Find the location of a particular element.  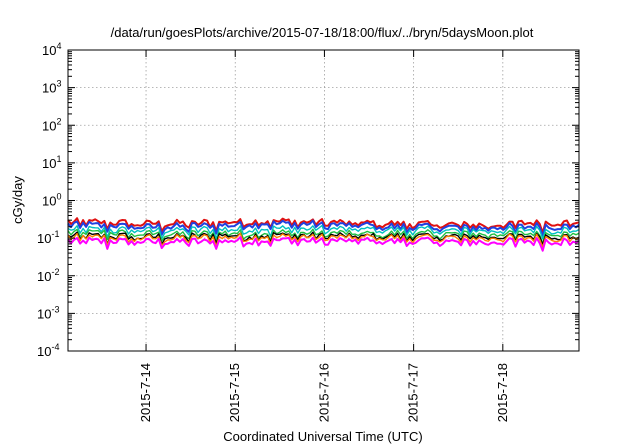

y-tick-label: 10⁰ is located at coordinates (51, 200).